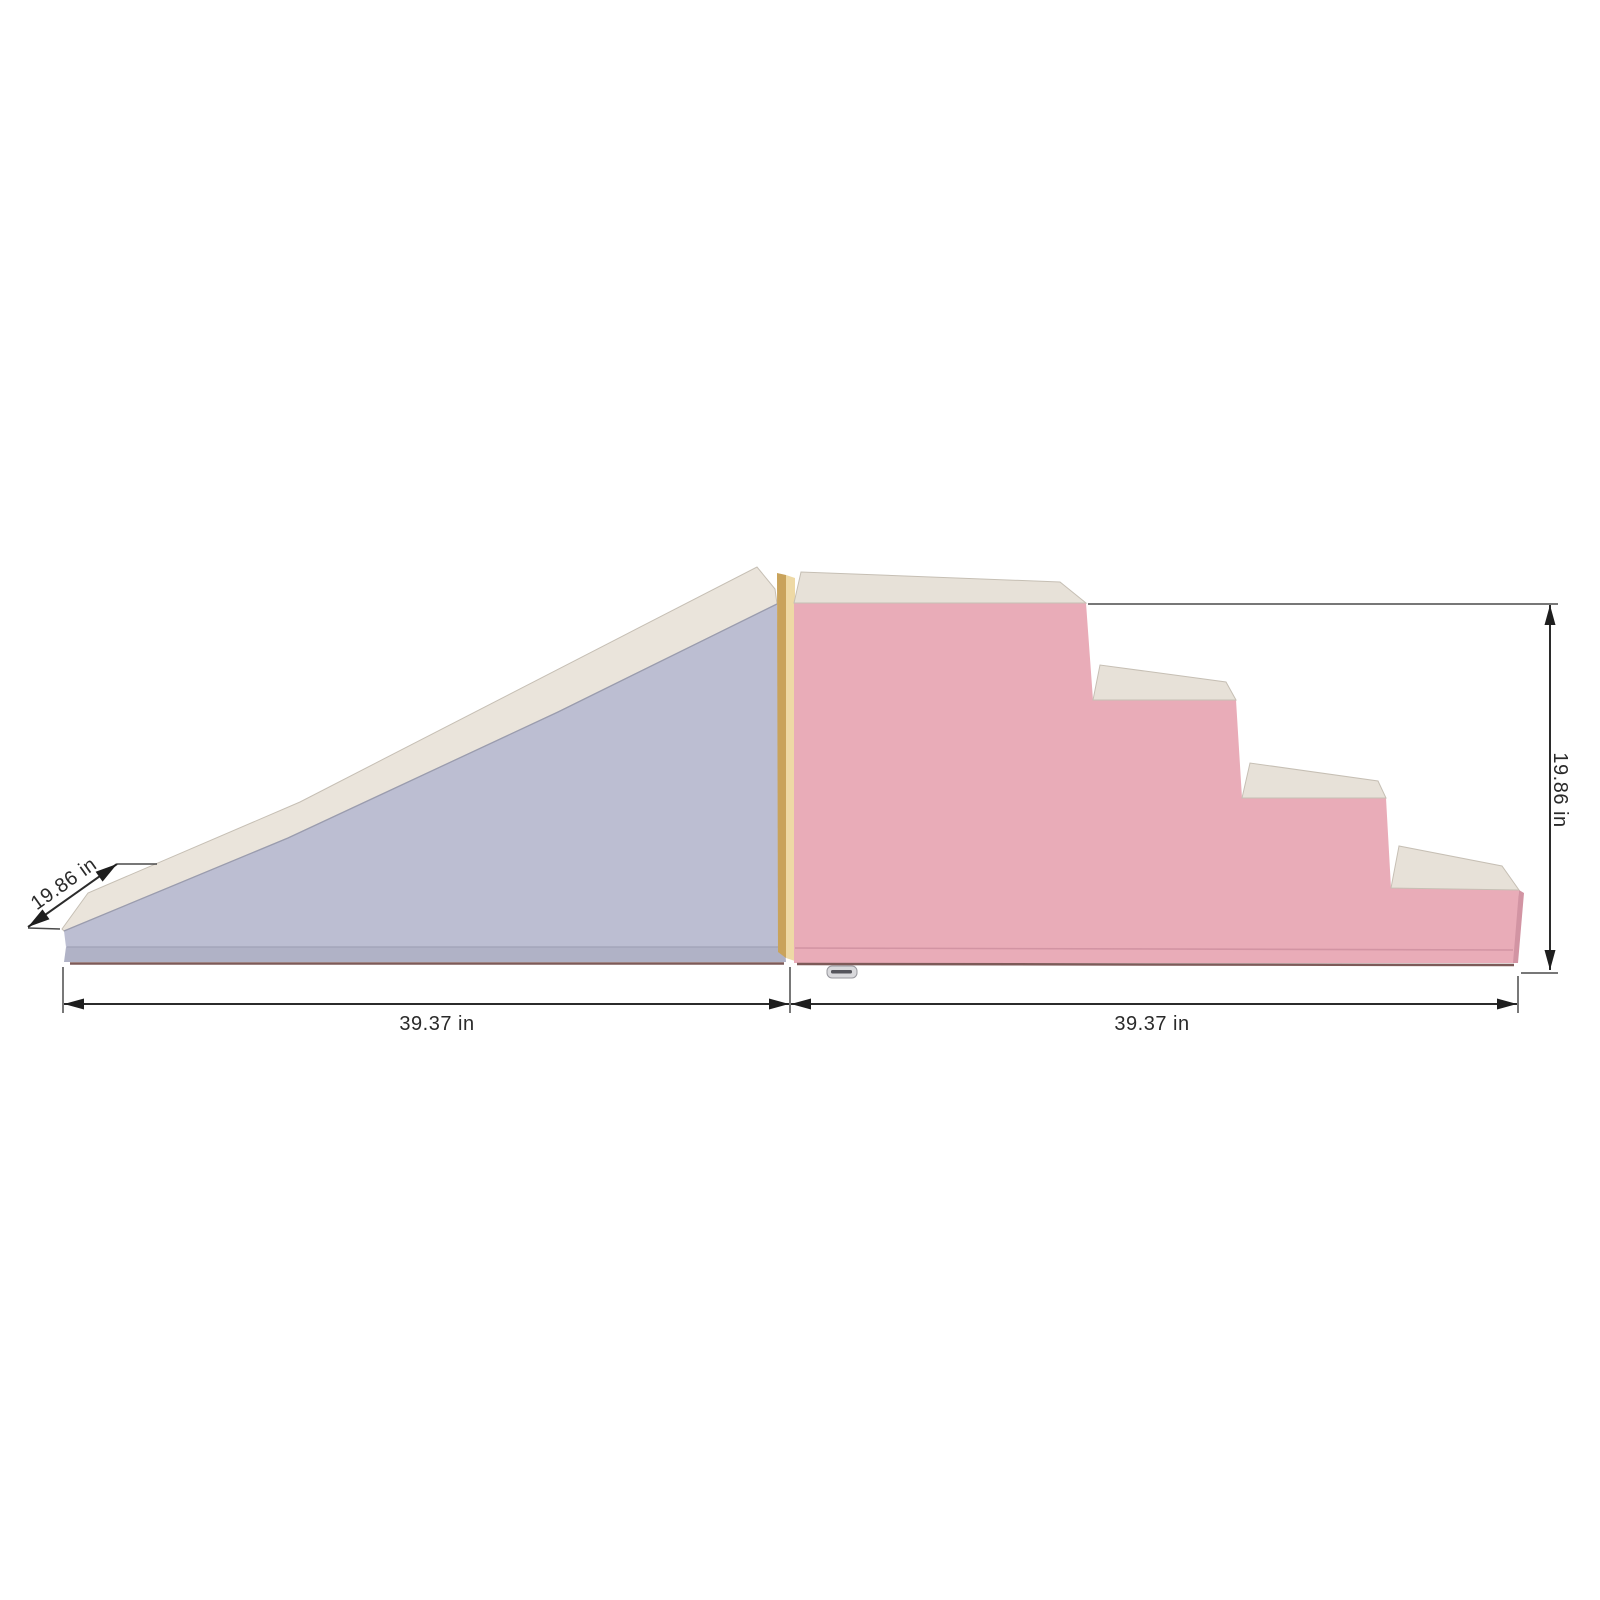  I want to click on brand-tag, so click(842, 972).